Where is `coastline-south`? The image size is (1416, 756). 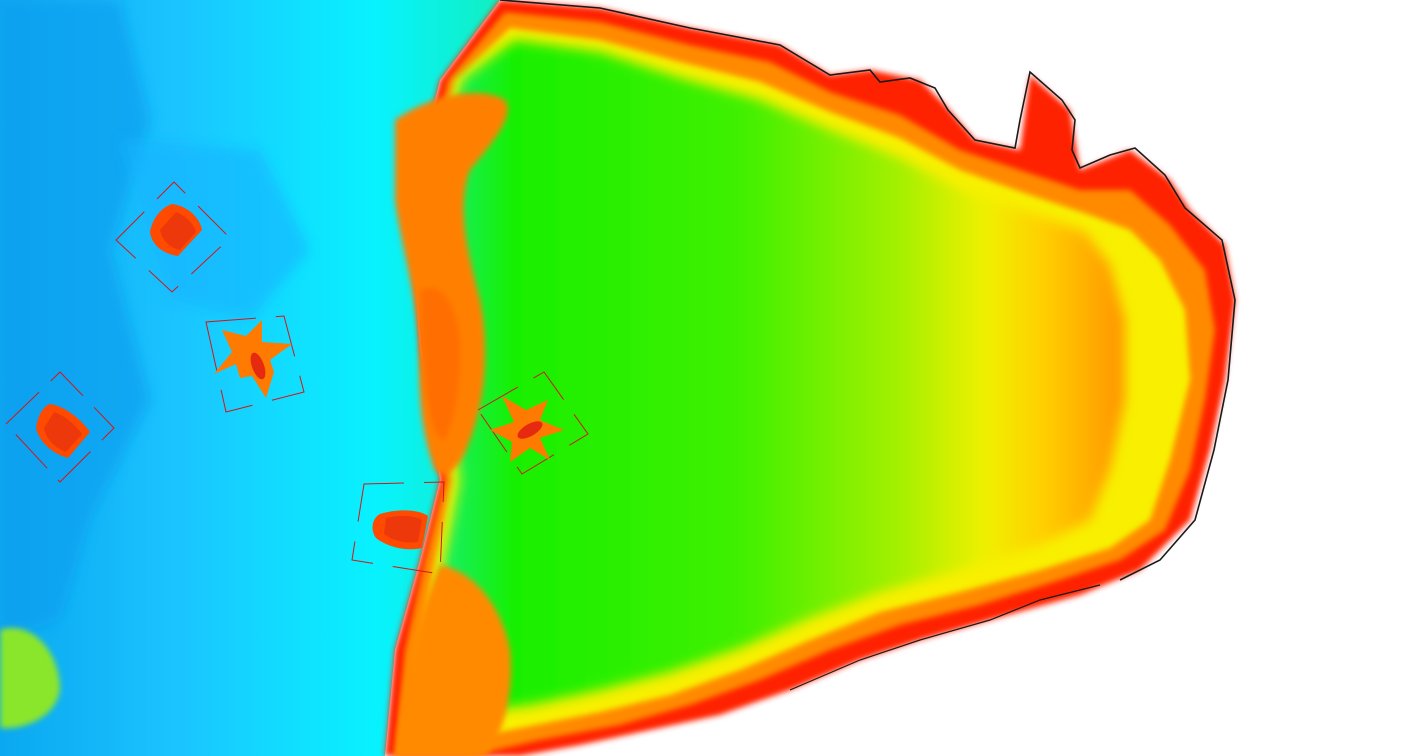
coastline-south is located at coordinates (945, 637).